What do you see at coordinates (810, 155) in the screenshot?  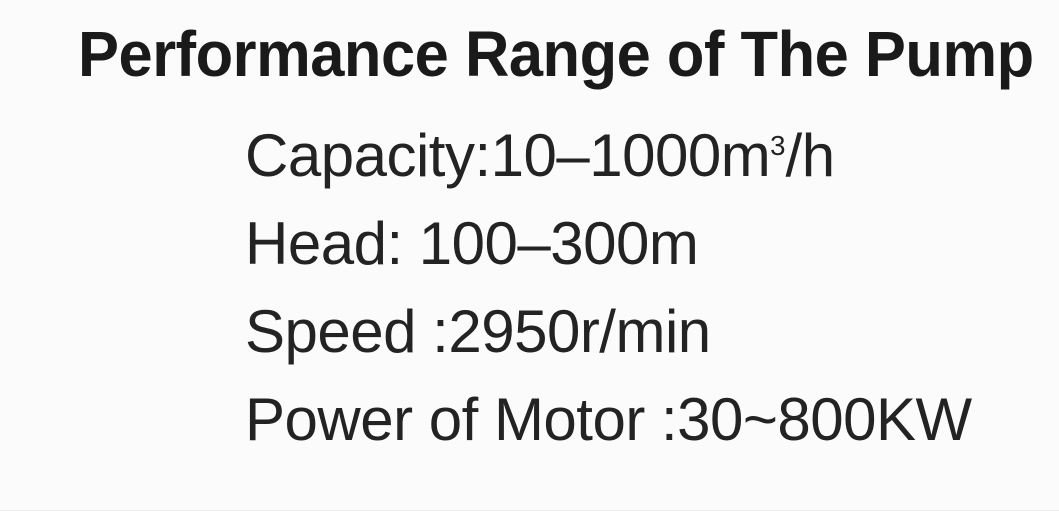 I see `spec-suffix-capacity: /h` at bounding box center [810, 155].